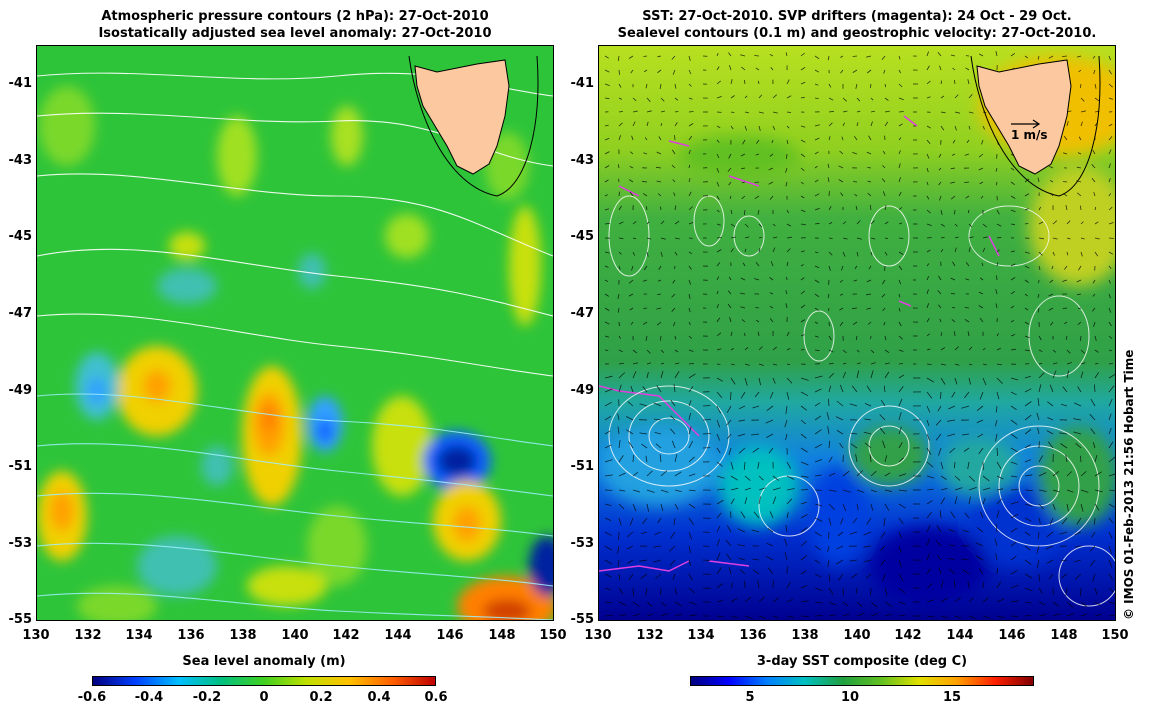 The height and width of the screenshot is (710, 1150). What do you see at coordinates (436, 697) in the screenshot?
I see `sla-cbar-tick: 0.6` at bounding box center [436, 697].